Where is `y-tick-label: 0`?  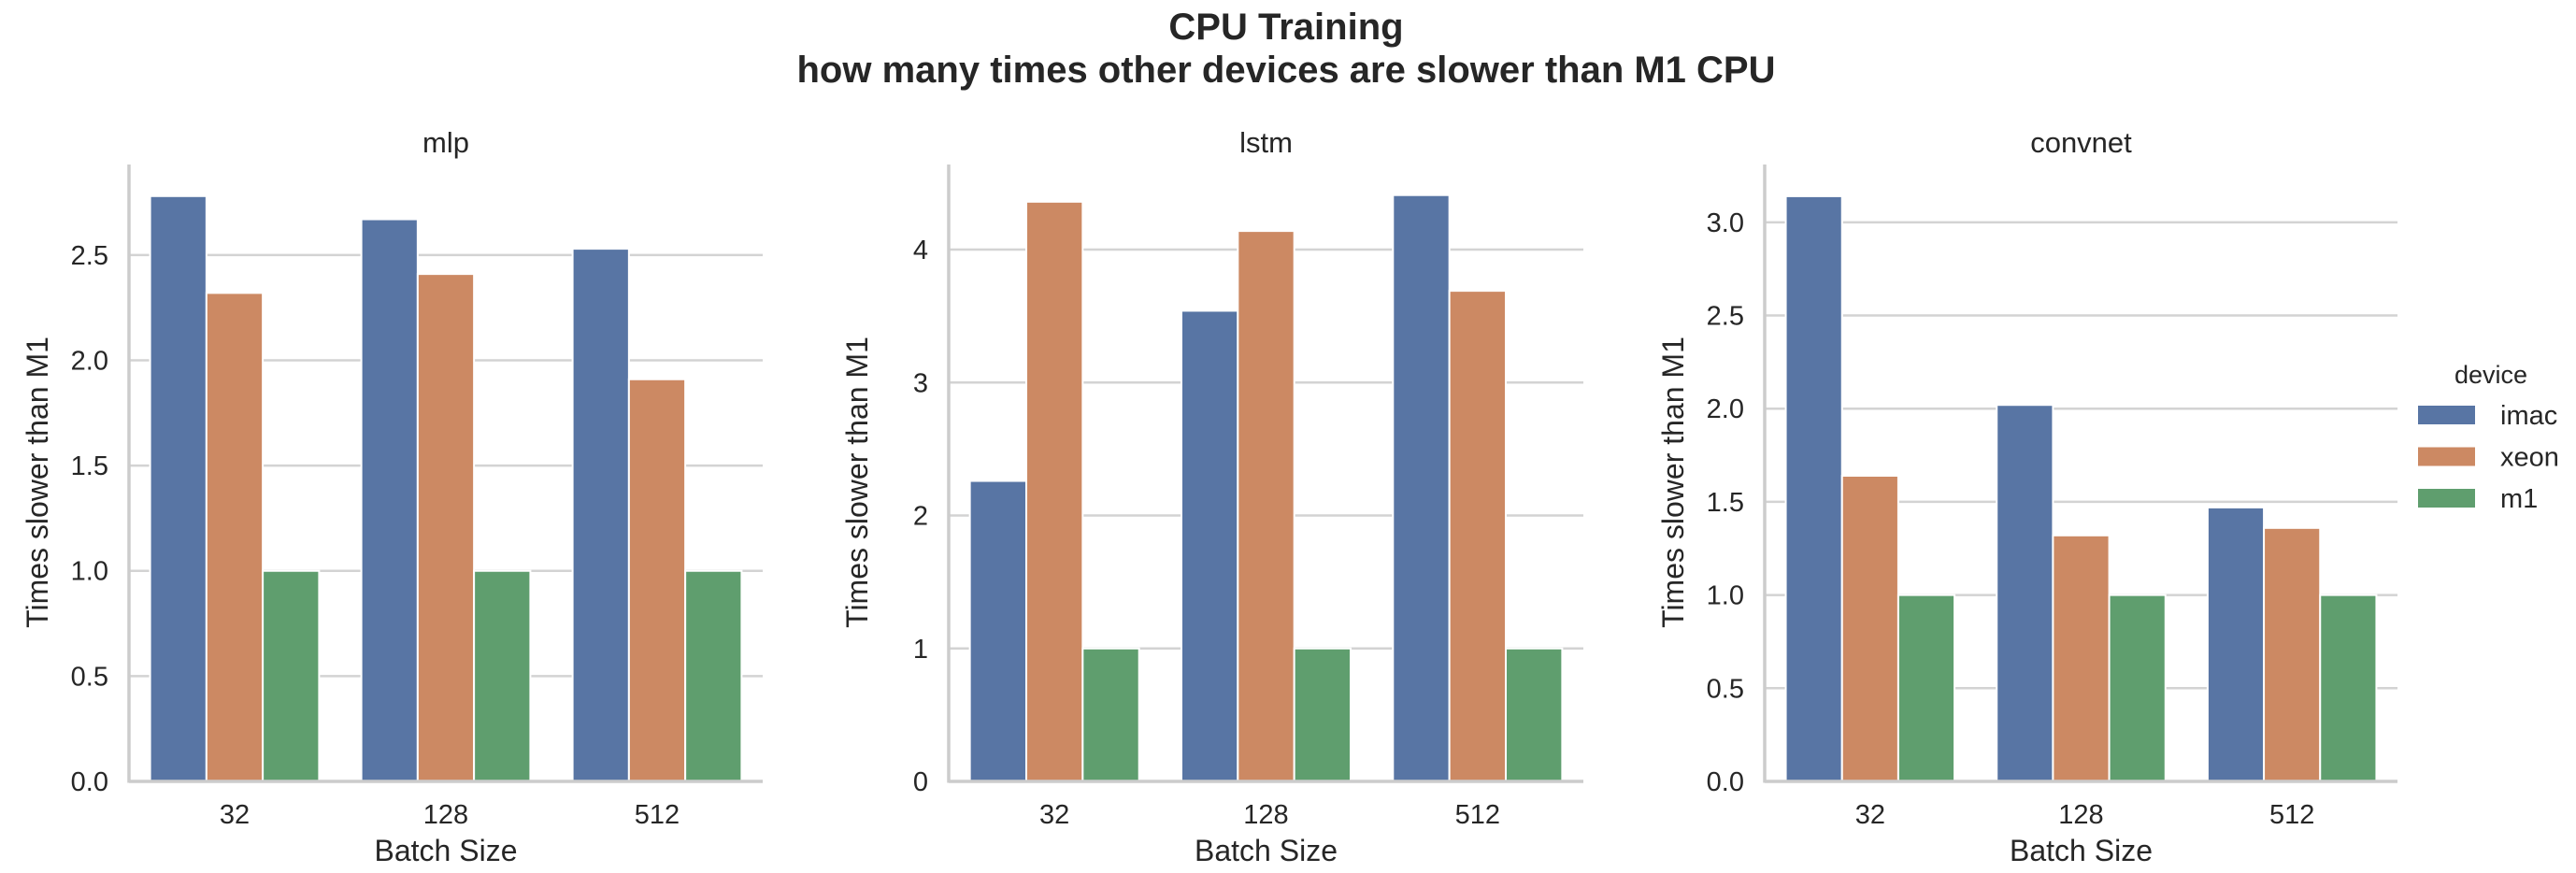 y-tick-label: 0 is located at coordinates (920, 782).